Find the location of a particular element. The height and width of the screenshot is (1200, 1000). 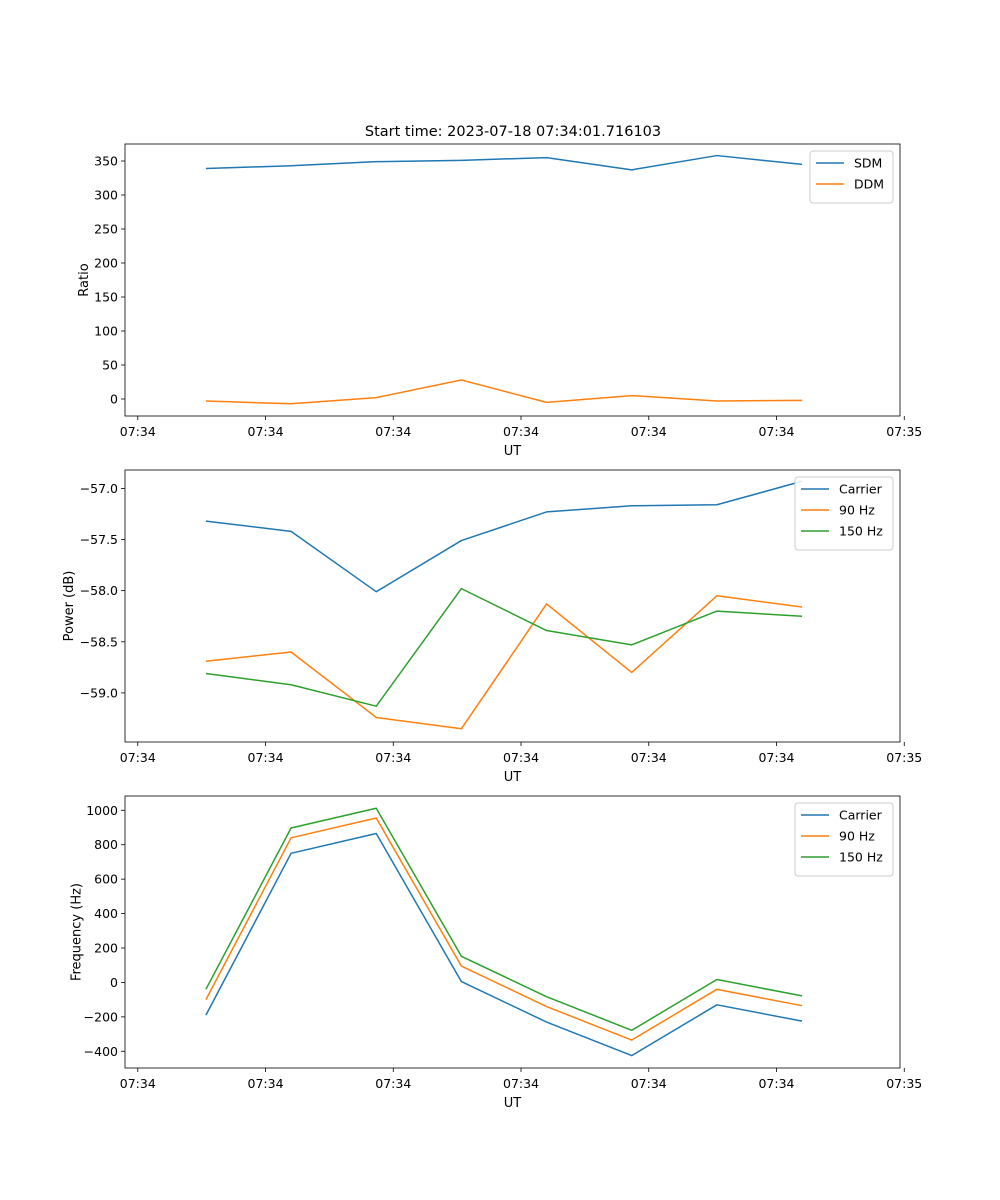

y-tick-label: 50 is located at coordinates (110, 365).